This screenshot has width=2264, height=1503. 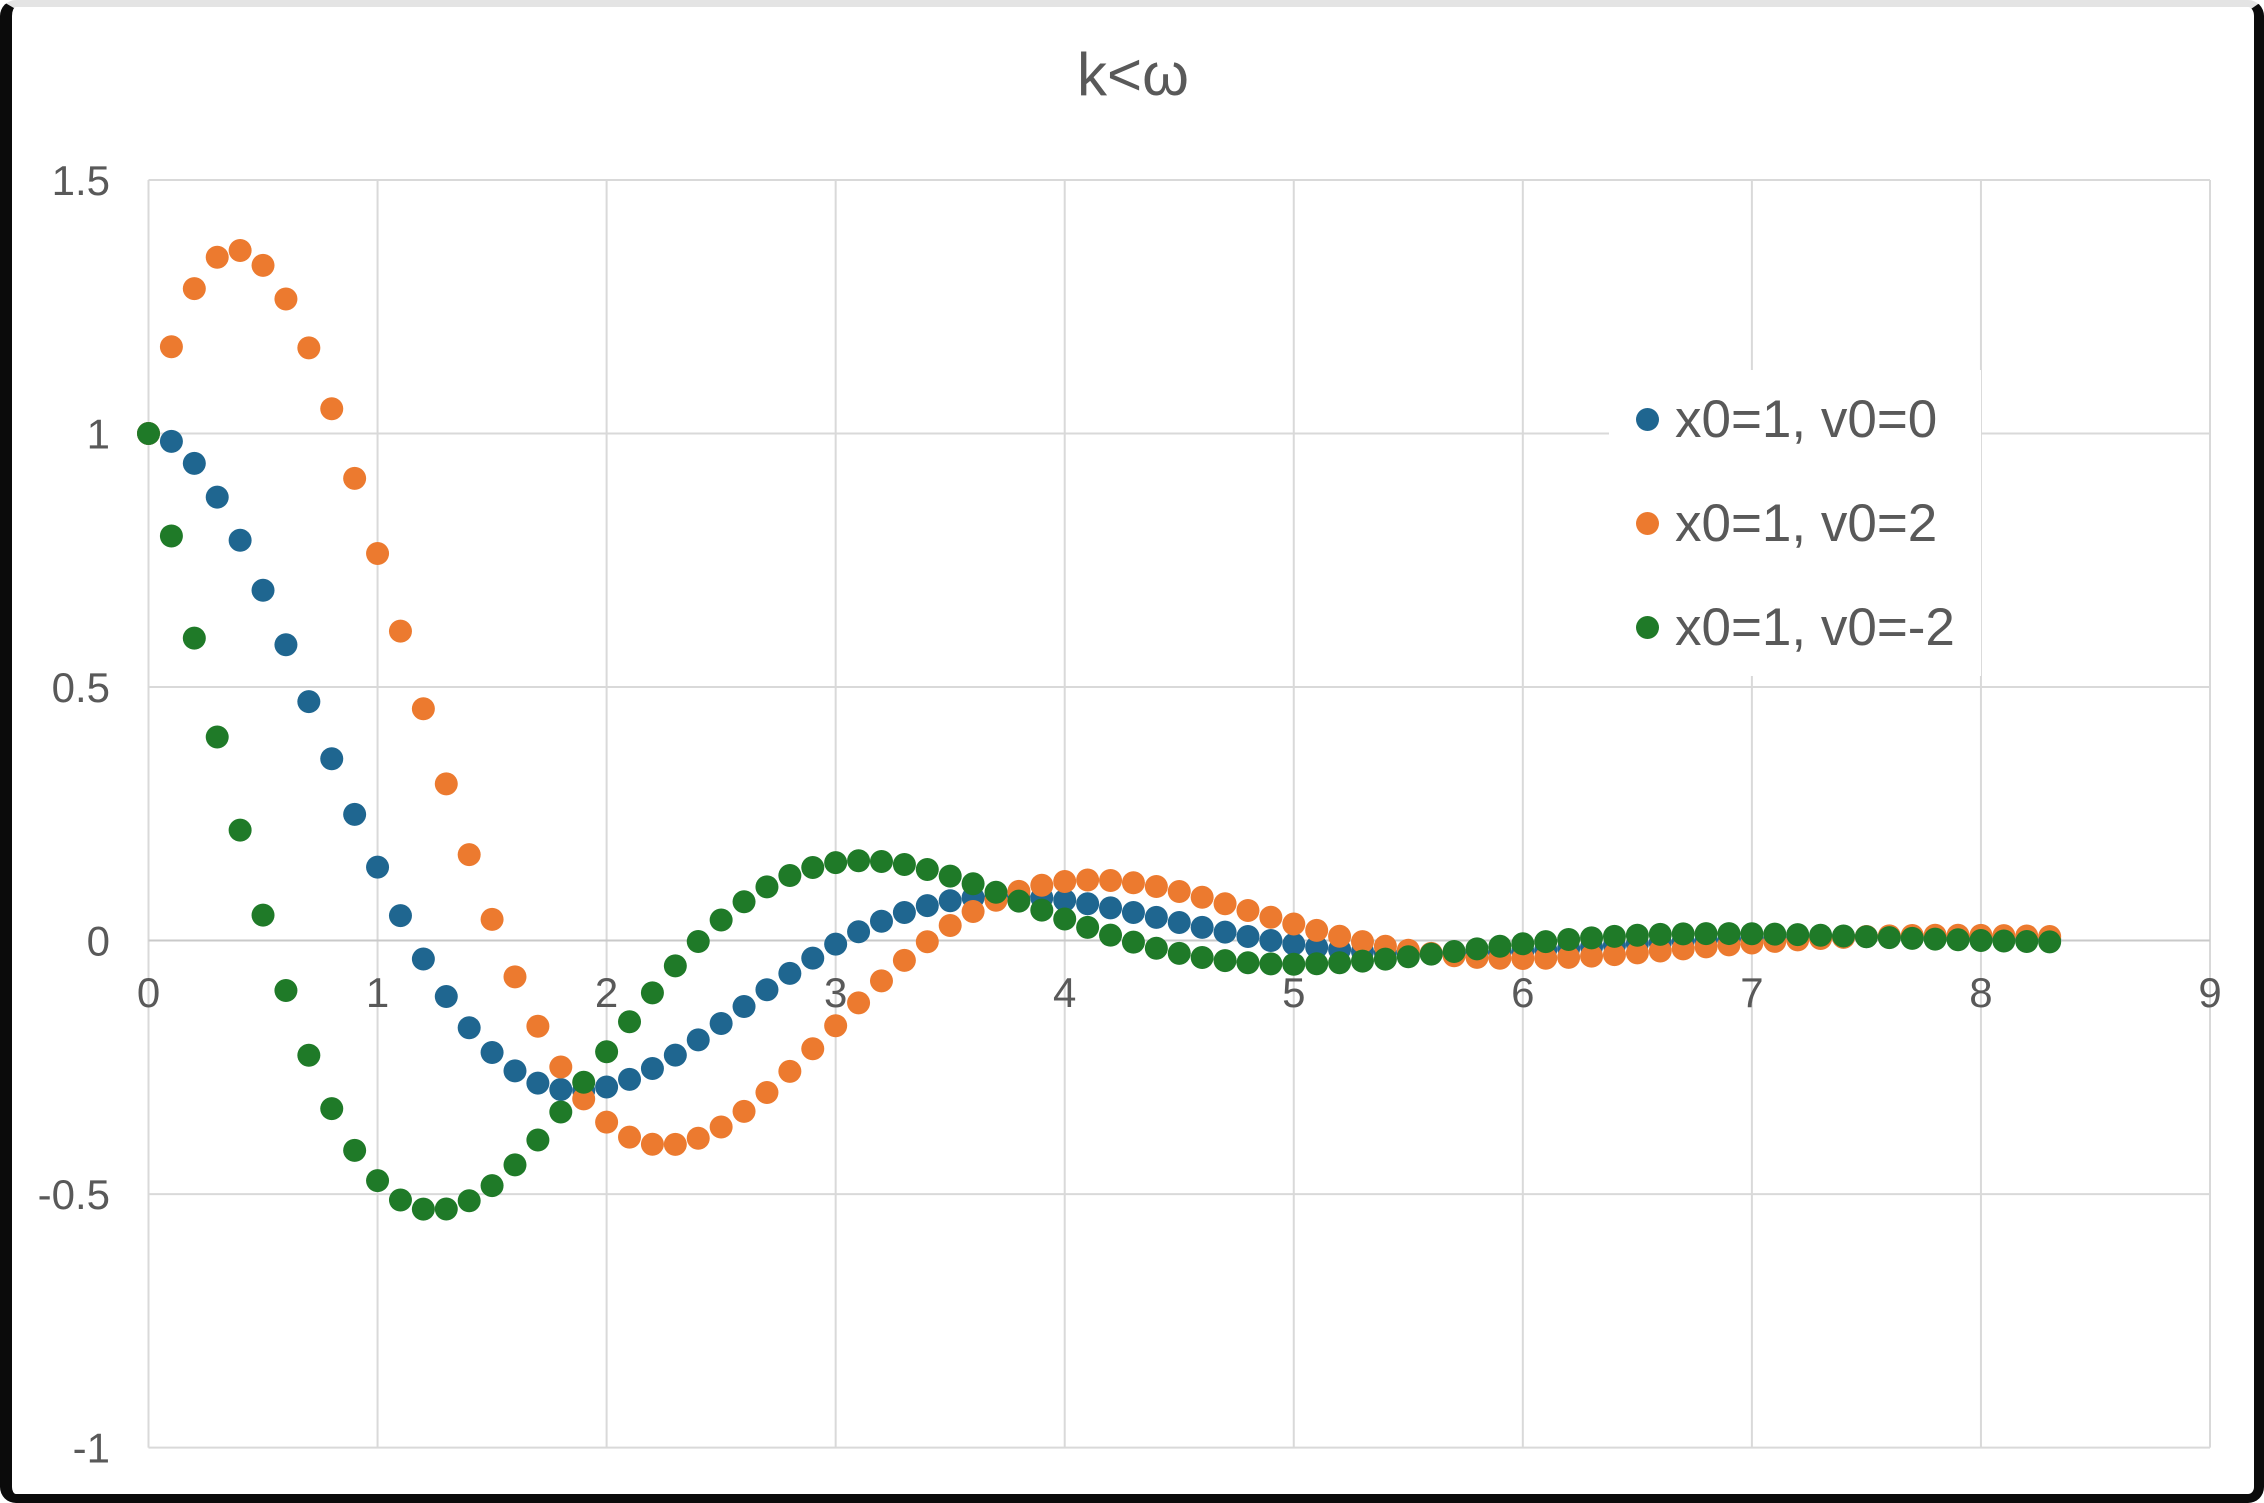 I want to click on y-tick-label-0.5: 0.5, so click(x=81, y=687).